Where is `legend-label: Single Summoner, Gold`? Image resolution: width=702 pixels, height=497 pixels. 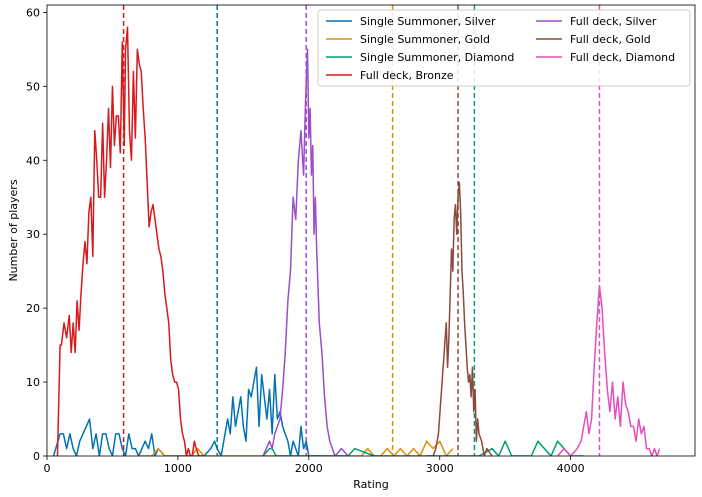
legend-label: Single Summoner, Gold is located at coordinates (425, 39).